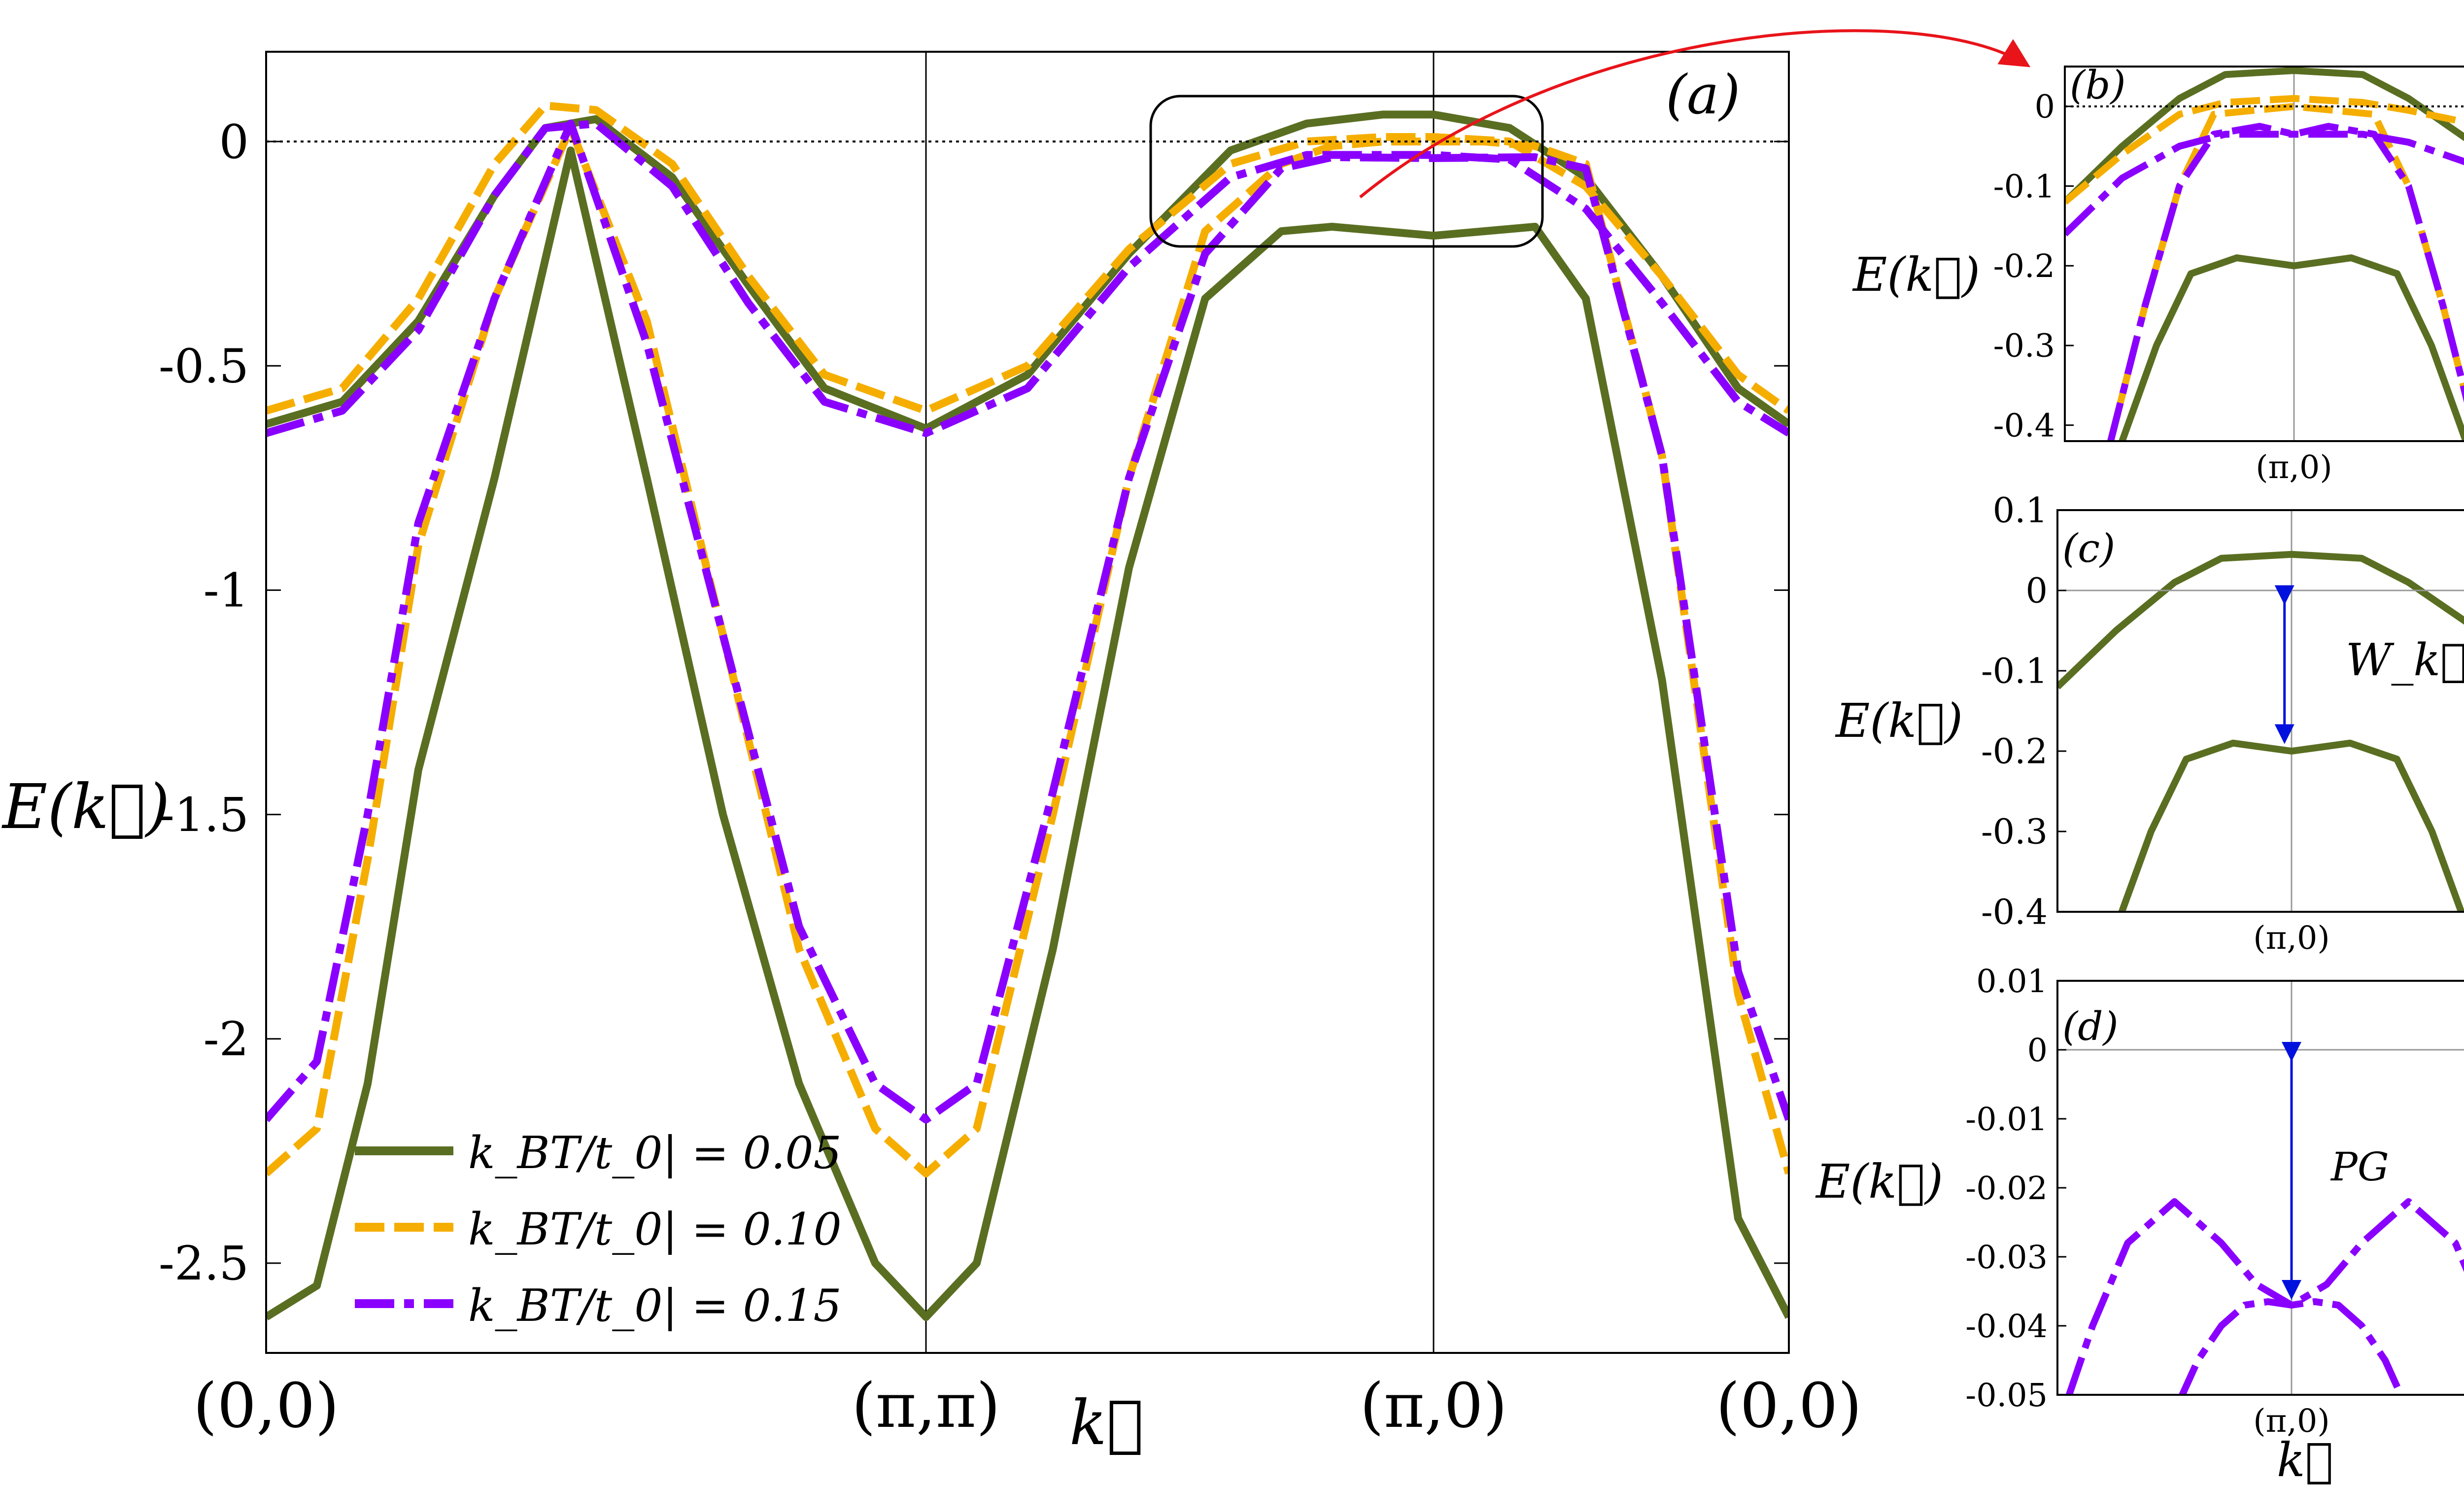 The image size is (2464, 1485). Describe the element at coordinates (2006, 1326) in the screenshot. I see `y-tick-label-d-5: -0.04` at that location.